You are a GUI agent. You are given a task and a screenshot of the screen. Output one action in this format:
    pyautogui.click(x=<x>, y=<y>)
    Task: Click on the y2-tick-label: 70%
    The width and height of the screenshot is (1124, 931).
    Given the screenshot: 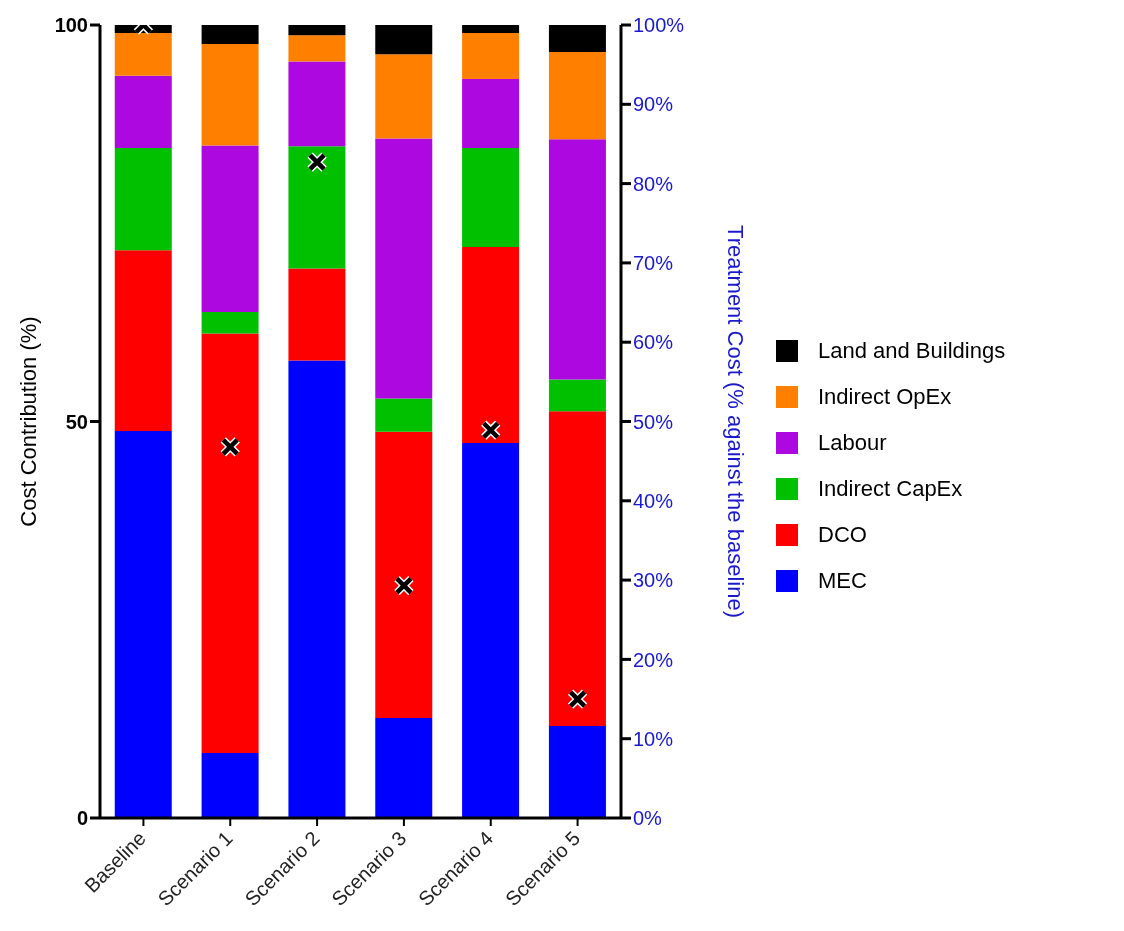 What is the action you would take?
    pyautogui.click(x=653, y=263)
    